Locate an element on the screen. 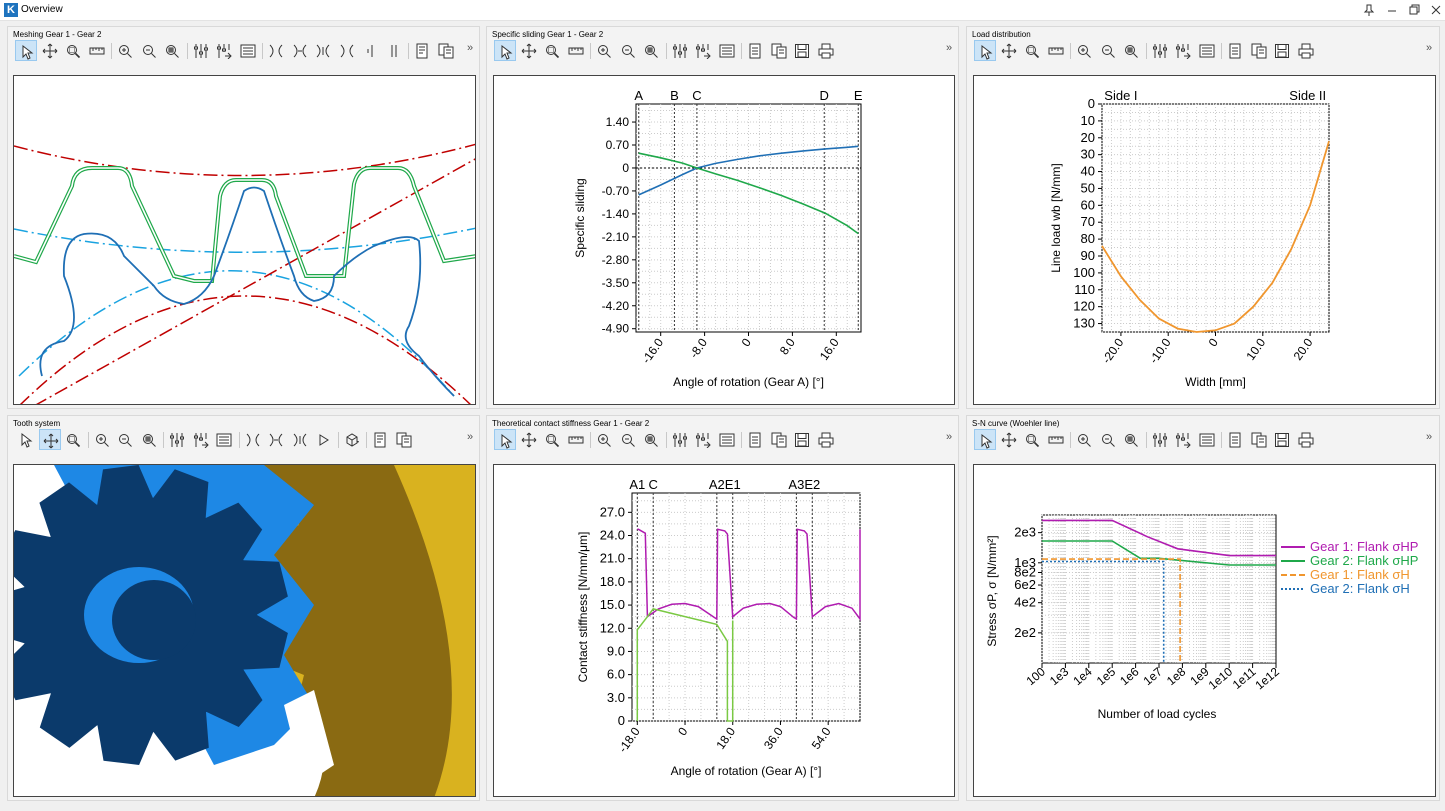 Image resolution: width=1445 pixels, height=811 pixels. 3d-view is located at coordinates (244, 630).